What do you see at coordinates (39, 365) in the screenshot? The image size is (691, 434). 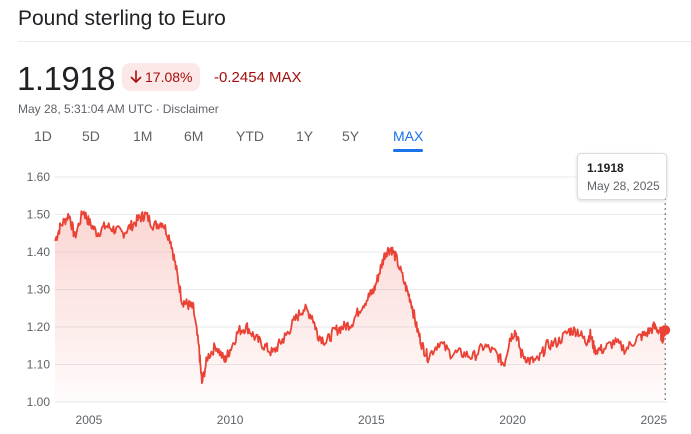 I see `y-tick-label: 1.10` at bounding box center [39, 365].